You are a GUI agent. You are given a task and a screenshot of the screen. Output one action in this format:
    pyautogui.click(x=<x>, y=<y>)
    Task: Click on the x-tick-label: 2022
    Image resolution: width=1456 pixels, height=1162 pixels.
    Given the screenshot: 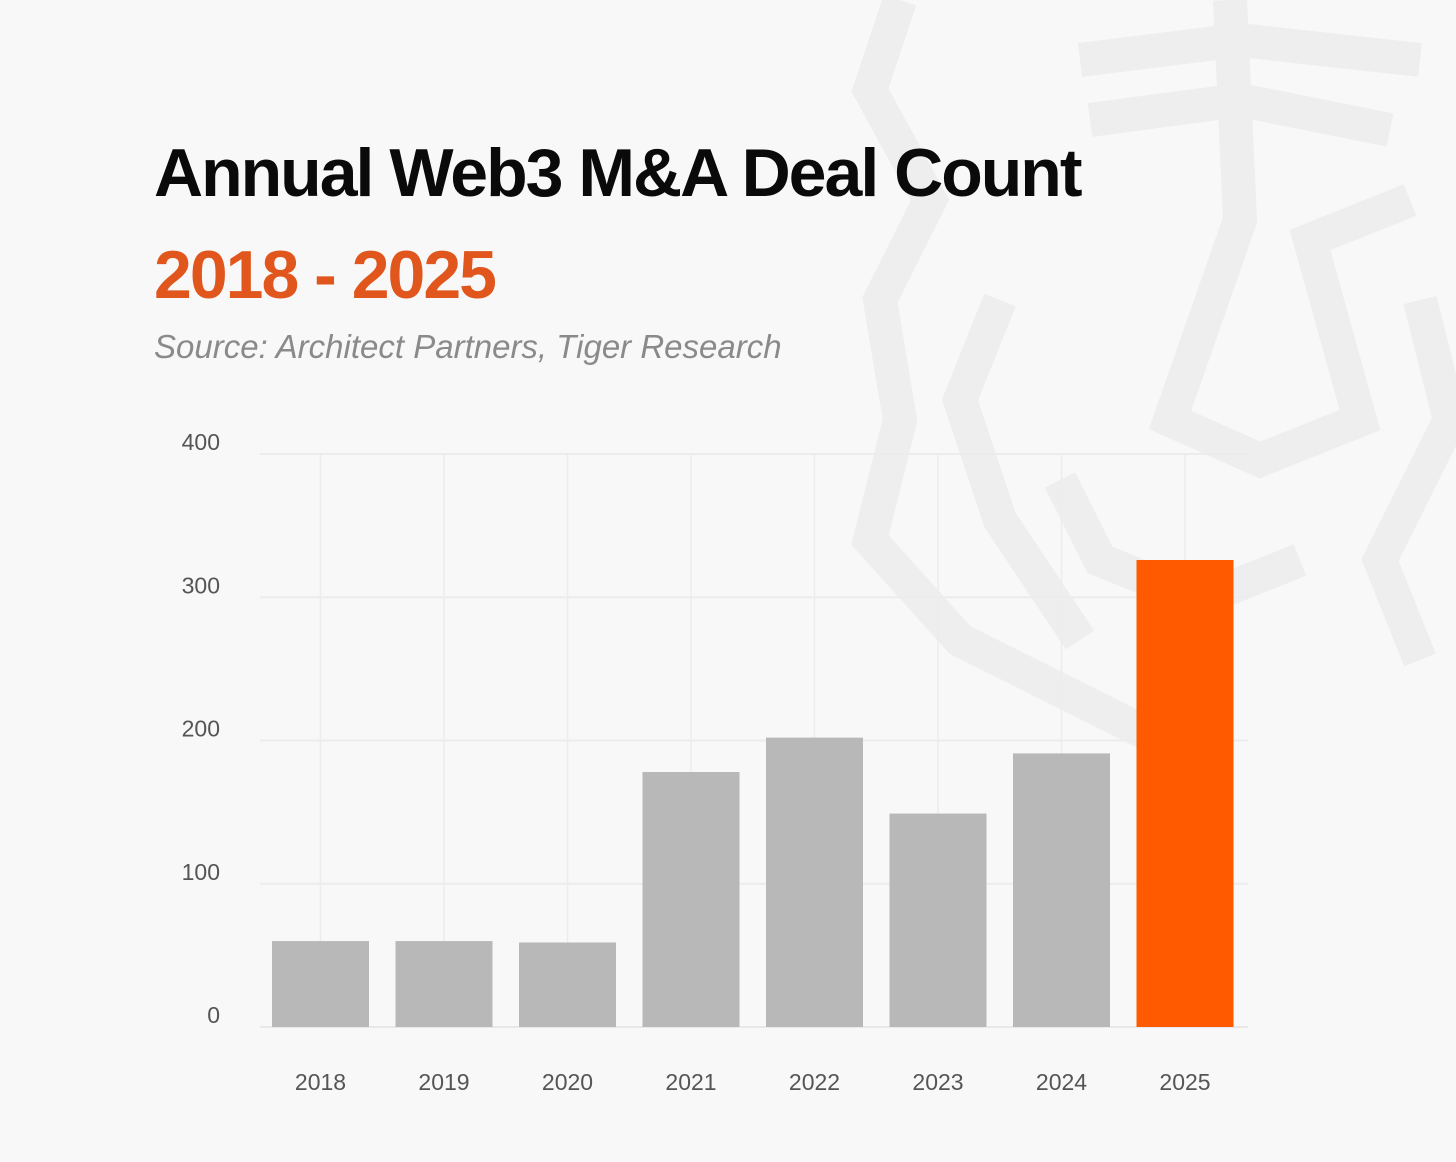 What is the action you would take?
    pyautogui.click(x=814, y=1082)
    